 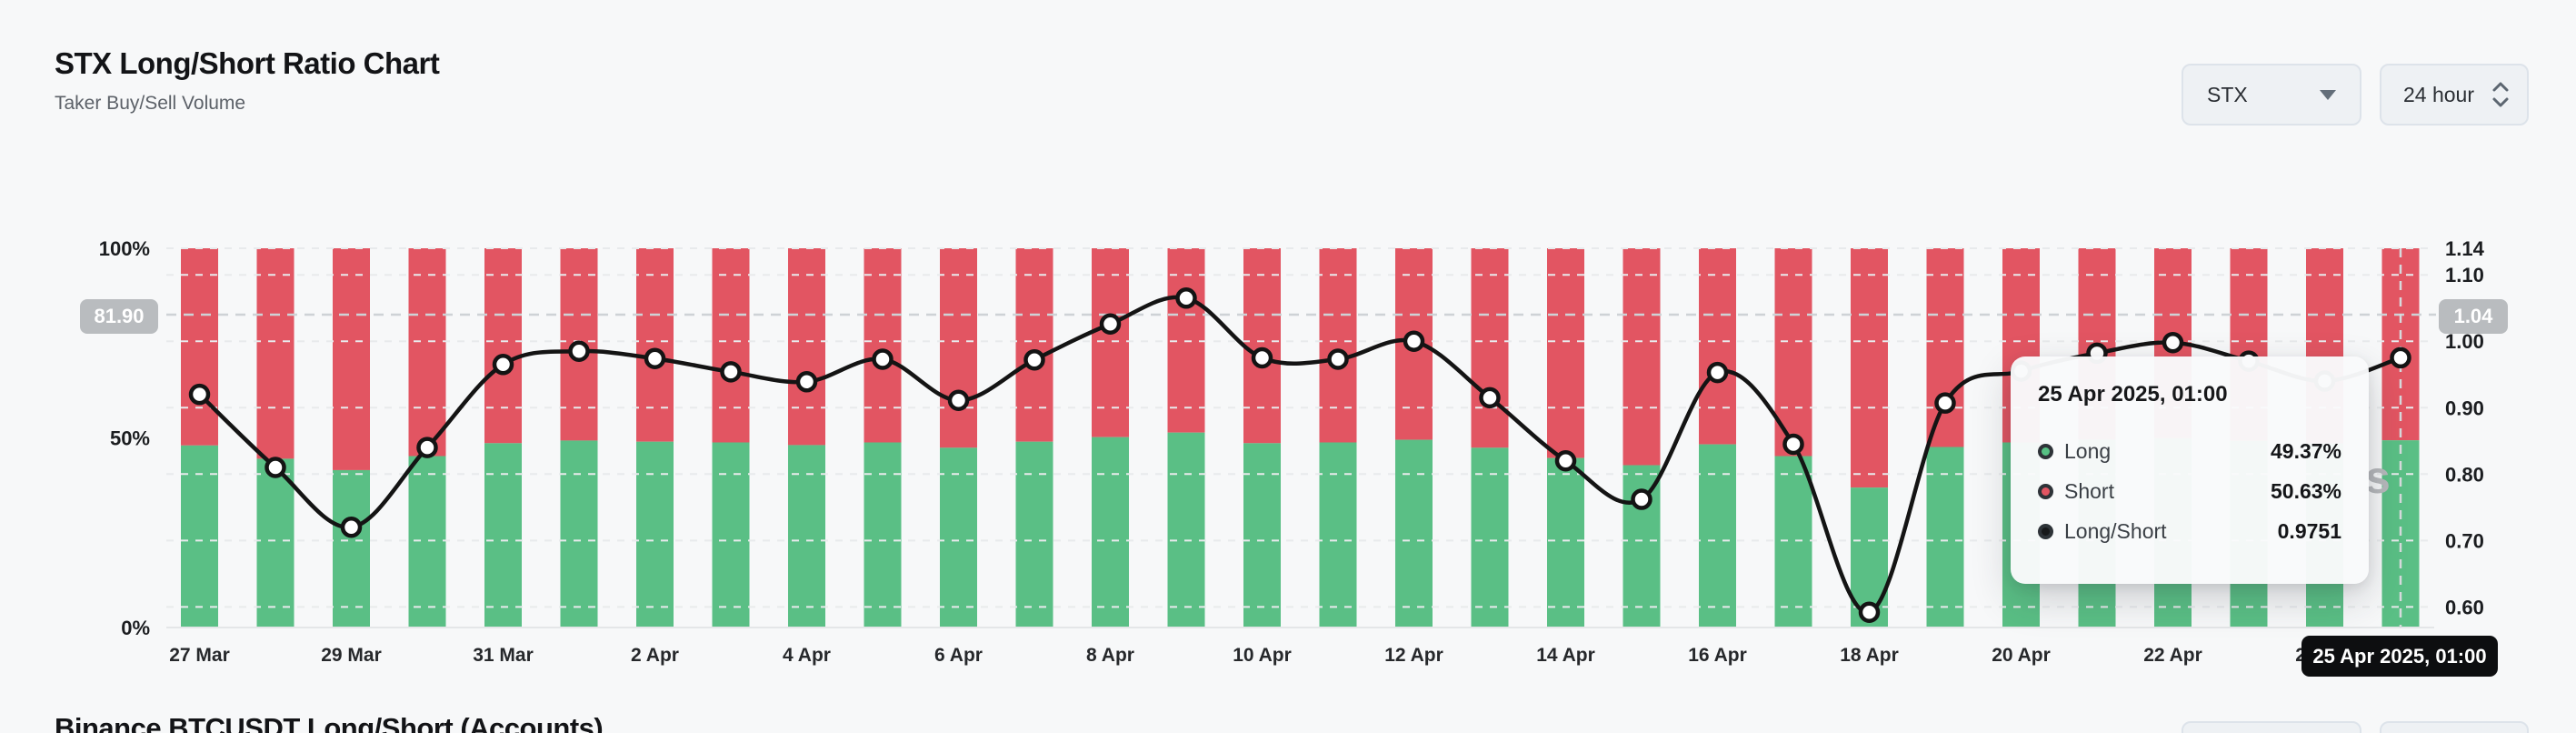 I want to click on interval-select: 24 hour, so click(x=2455, y=95).